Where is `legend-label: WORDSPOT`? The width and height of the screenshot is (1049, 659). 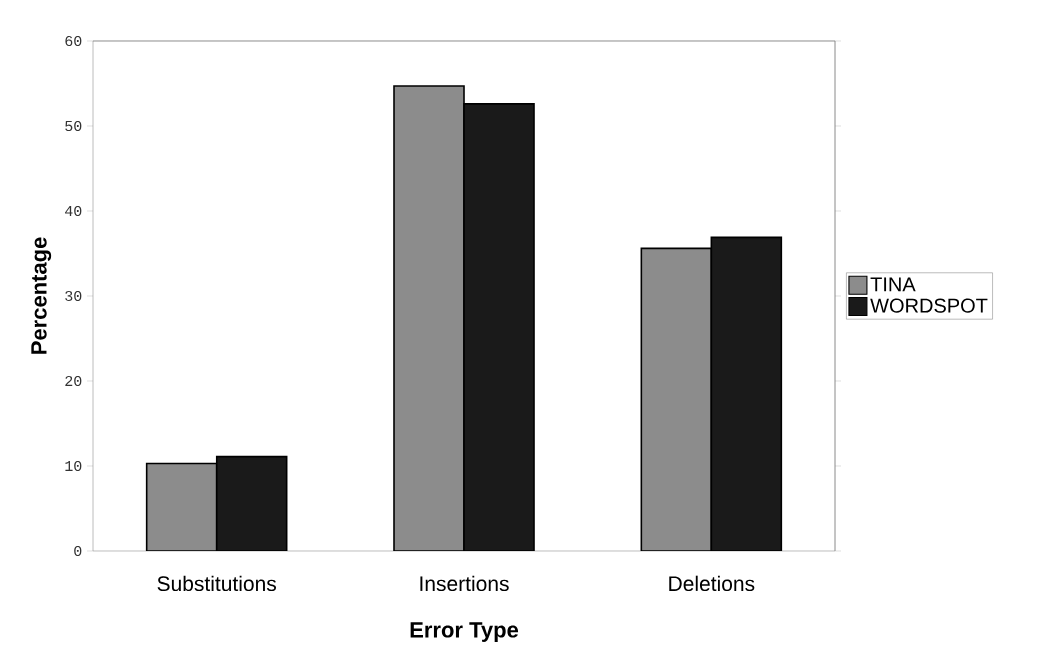 legend-label: WORDSPOT is located at coordinates (929, 305).